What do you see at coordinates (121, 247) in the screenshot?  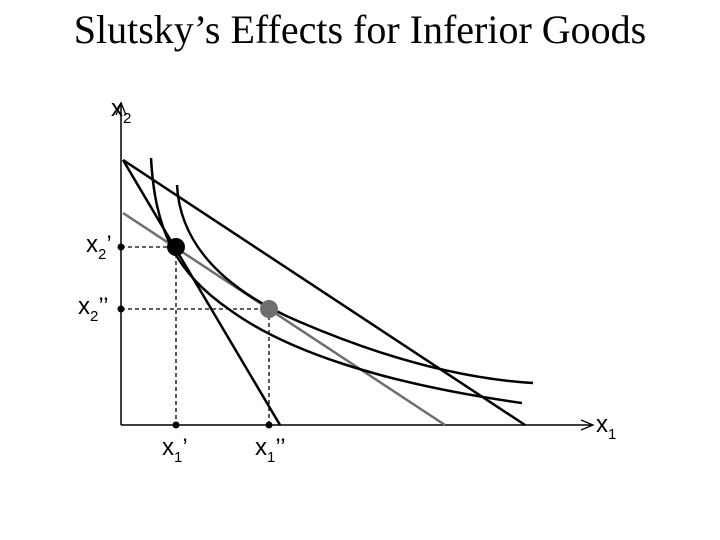 I see `tick-dot-x2-prime` at bounding box center [121, 247].